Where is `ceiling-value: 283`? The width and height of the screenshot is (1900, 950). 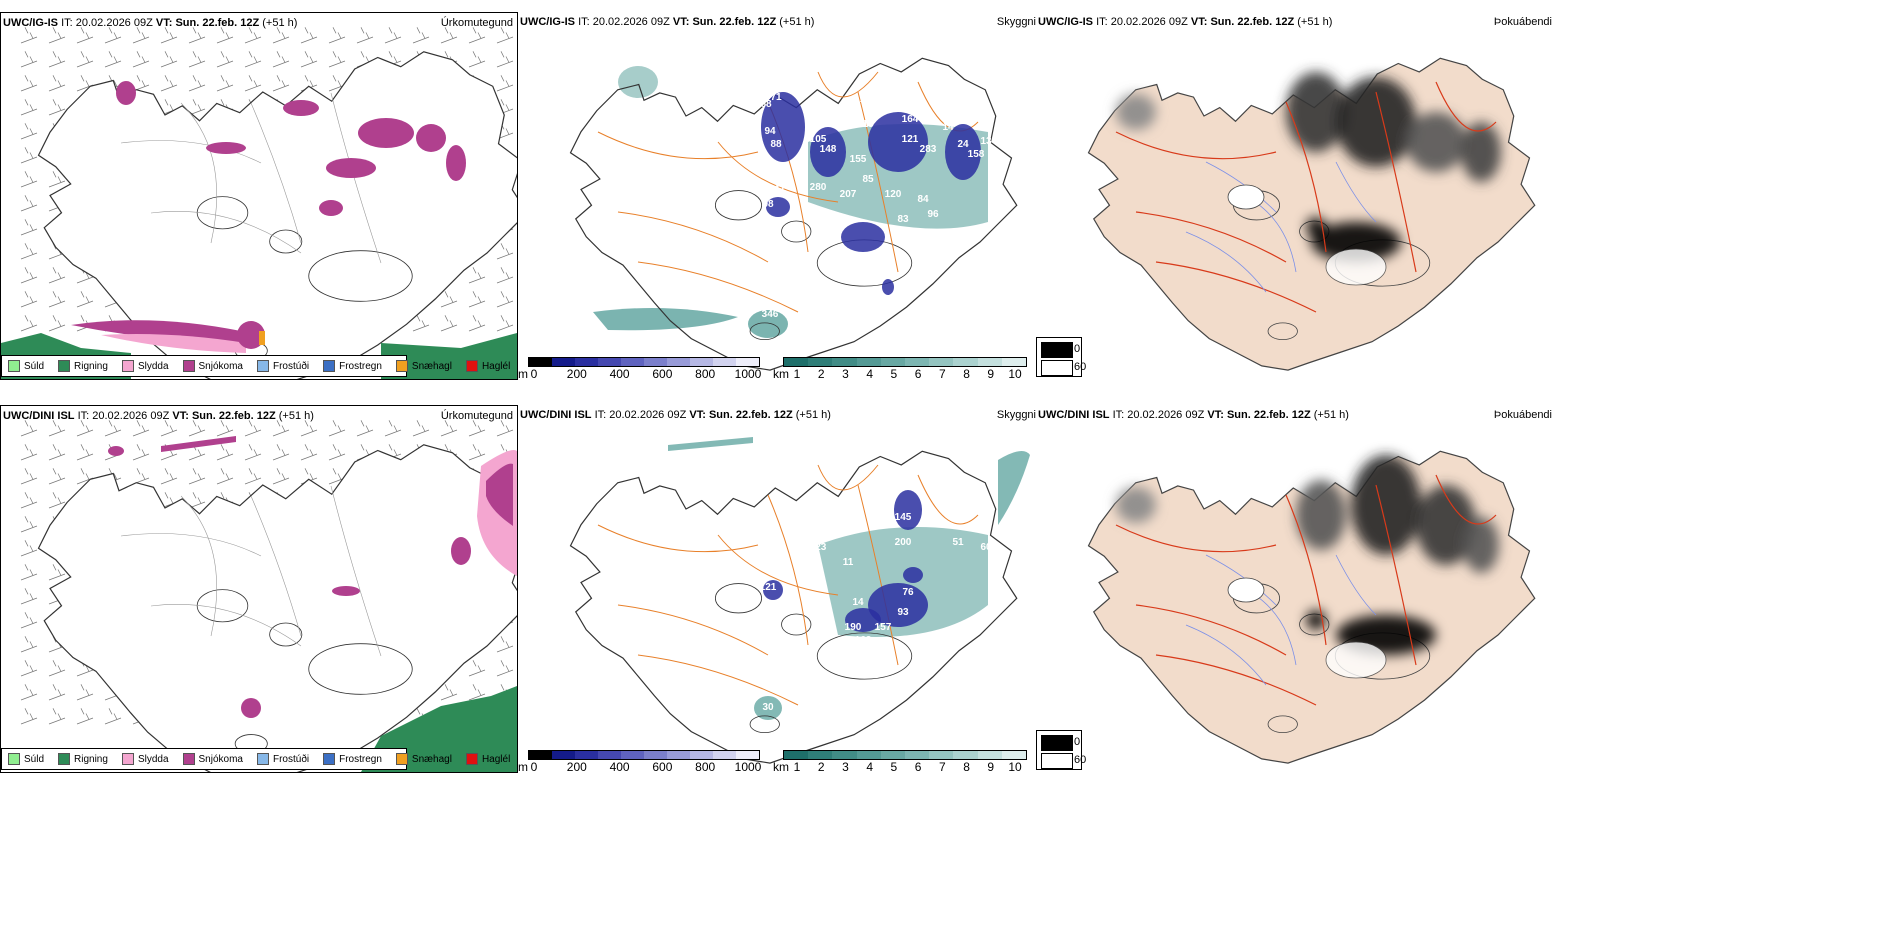
ceiling-value: 283 is located at coordinates (928, 149).